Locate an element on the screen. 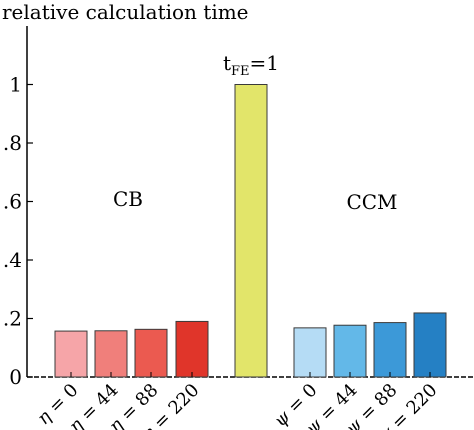 The height and width of the screenshot is (430, 474). fe-annotation-value: =1 is located at coordinates (264, 63).